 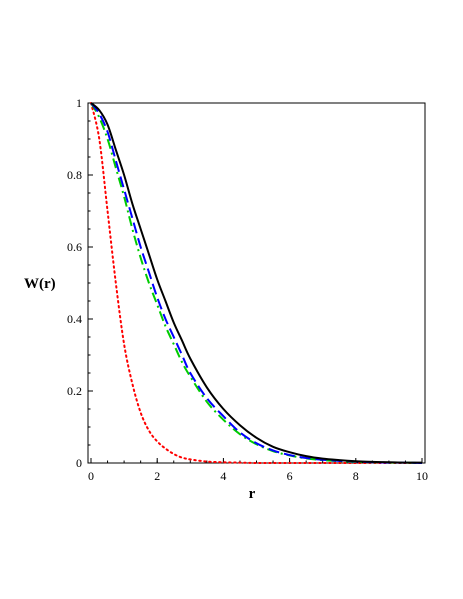 What do you see at coordinates (252, 494) in the screenshot?
I see `x-axis-title: r` at bounding box center [252, 494].